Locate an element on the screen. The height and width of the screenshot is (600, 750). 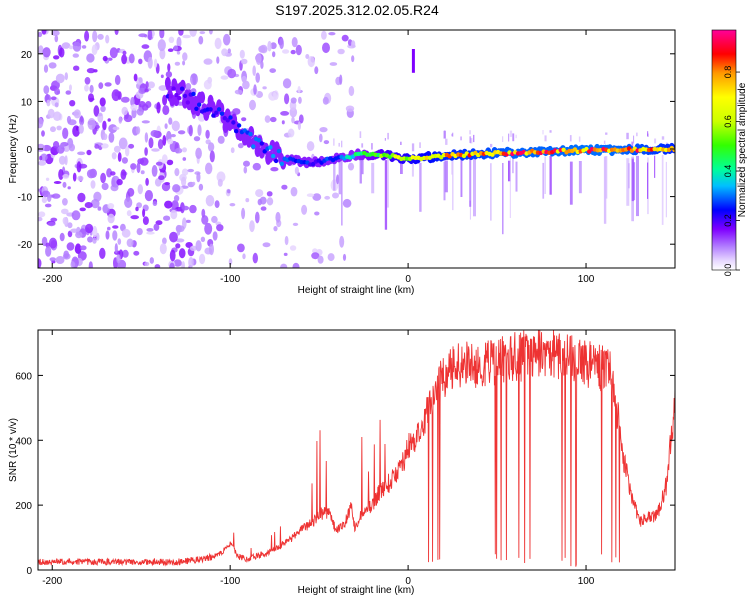
spectrogram-ylabel: Frequency (Hz) is located at coordinates (13, 149).